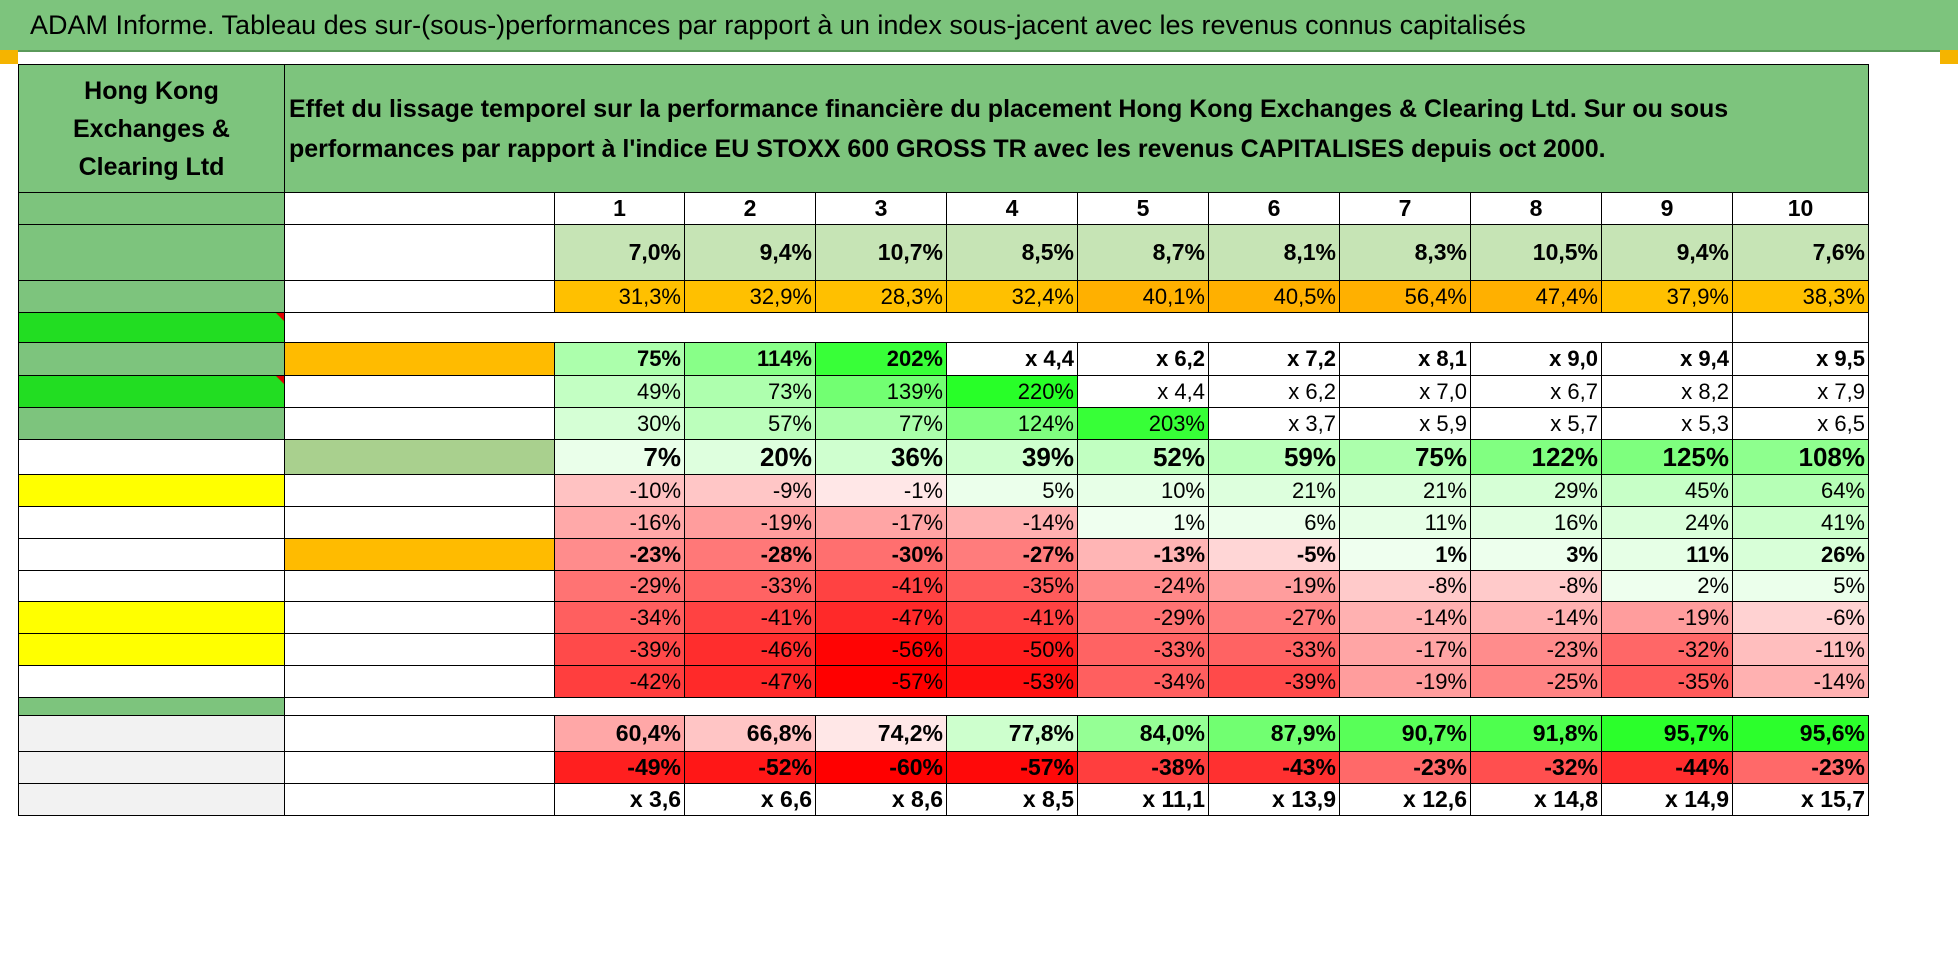 This screenshot has width=1958, height=977. Describe the element at coordinates (151, 733) in the screenshot. I see `momentum-label` at that location.